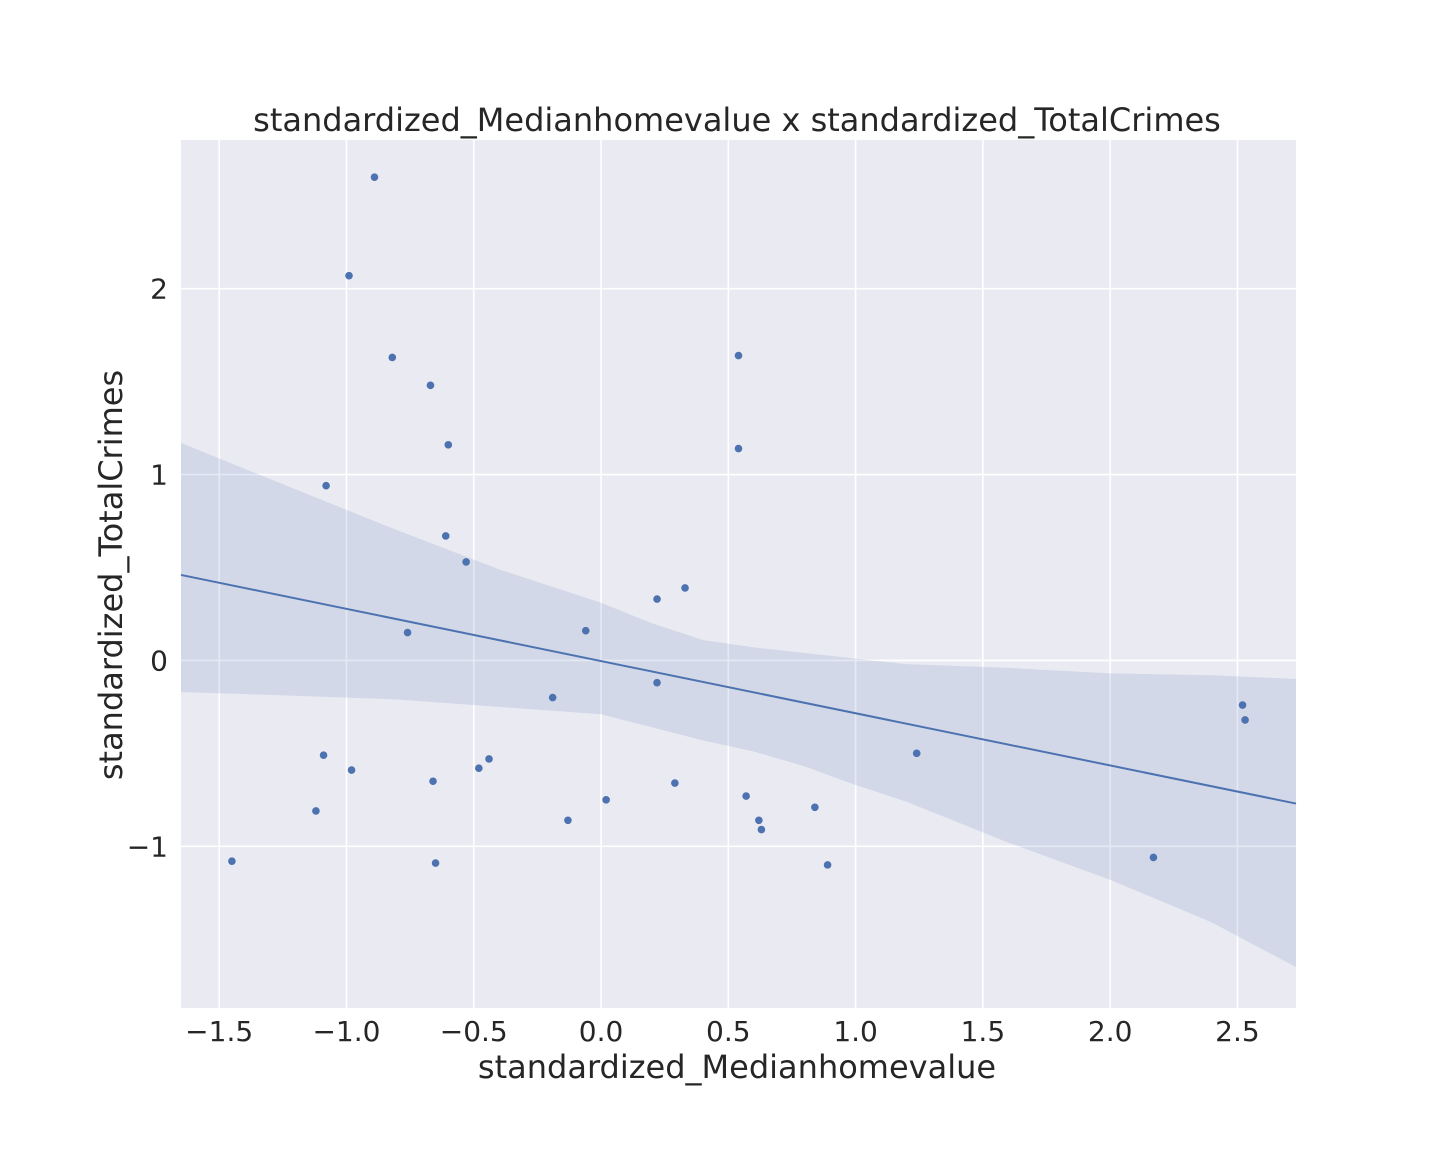 Image resolution: width=1440 pixels, height=1152 pixels. I want to click on x-tick-label: −1.0, so click(346, 1031).